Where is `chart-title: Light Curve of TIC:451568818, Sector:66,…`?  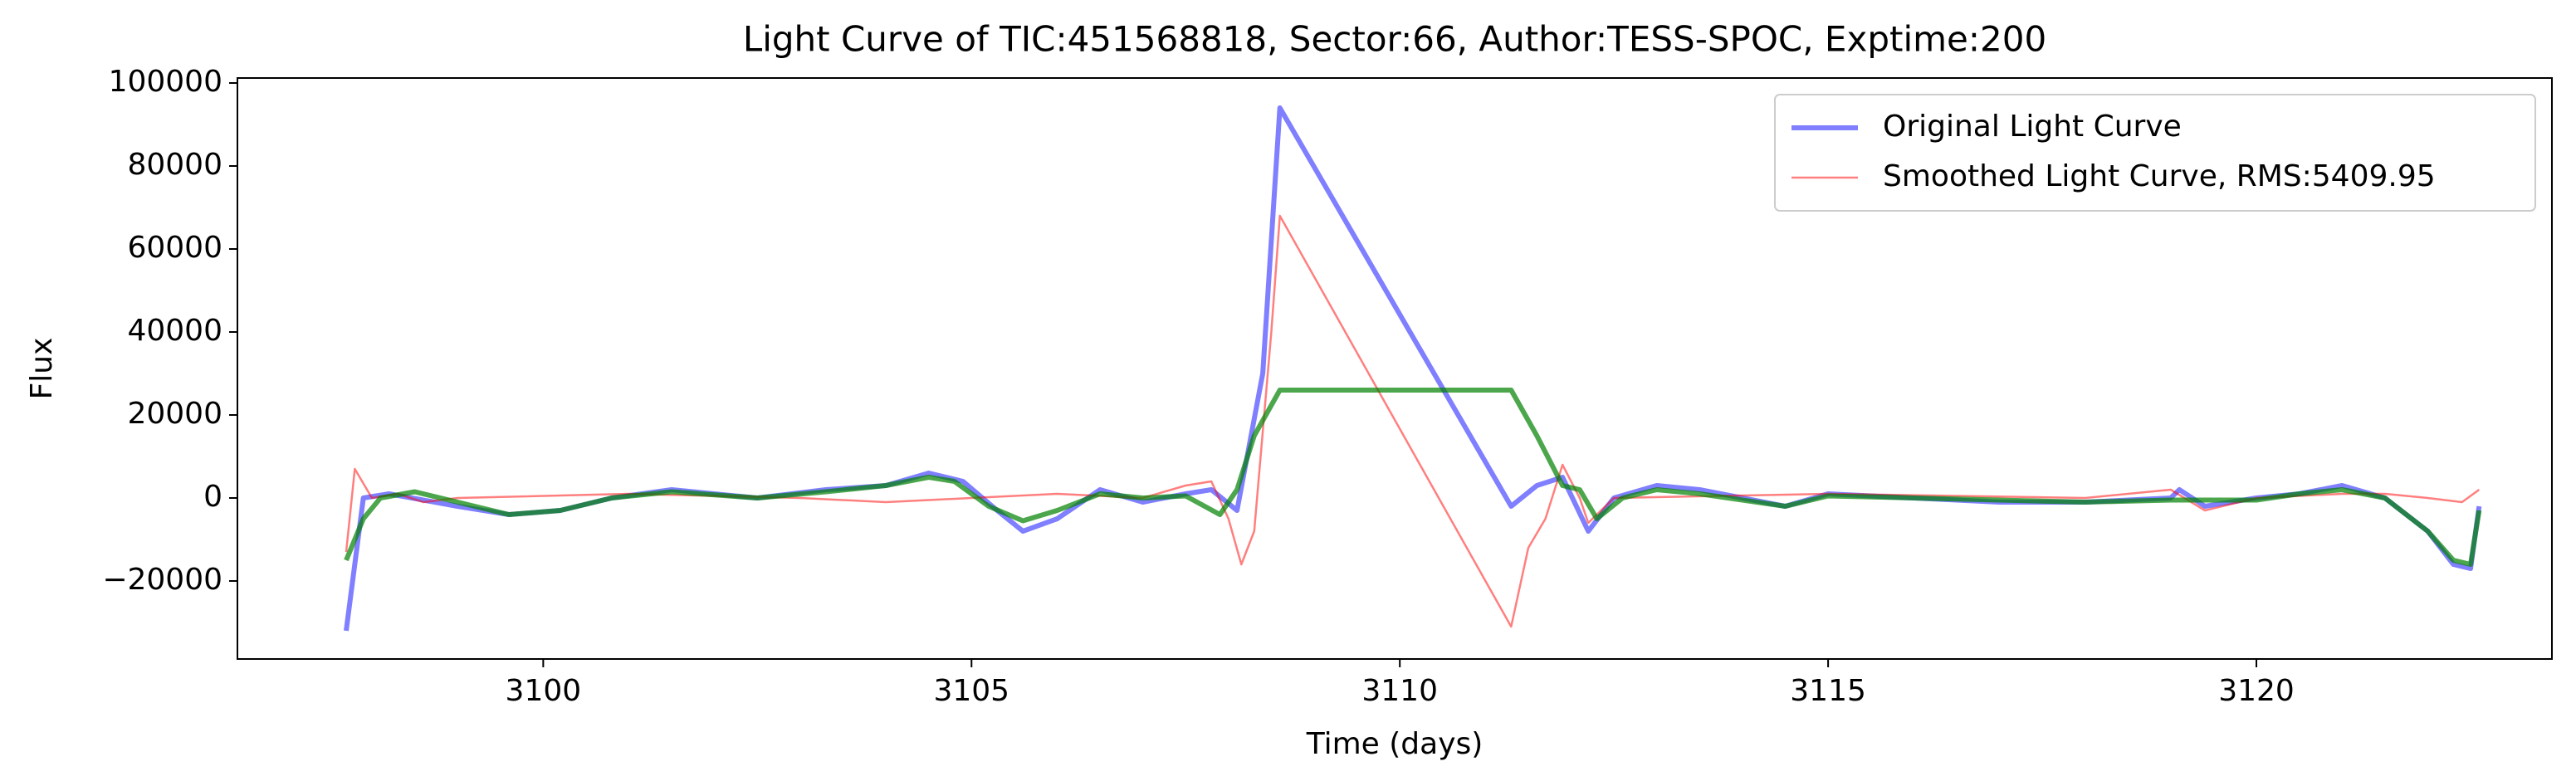
chart-title: Light Curve of TIC:451568818, Sector:66,… is located at coordinates (1394, 39).